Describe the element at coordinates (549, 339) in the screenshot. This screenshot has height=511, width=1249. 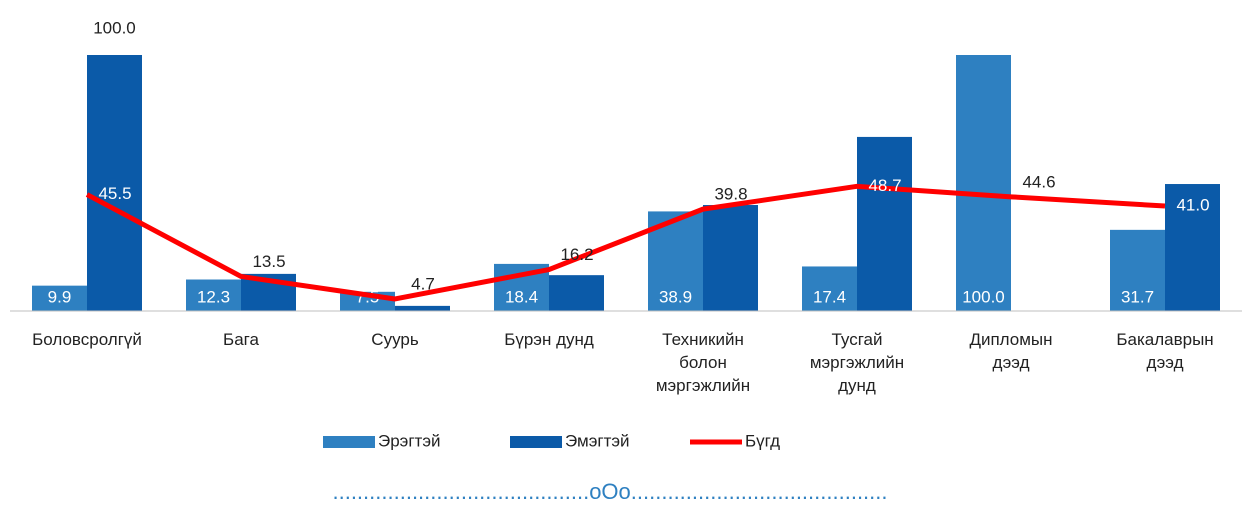
I see `x-tick-label: Бүрэн дунд` at that location.